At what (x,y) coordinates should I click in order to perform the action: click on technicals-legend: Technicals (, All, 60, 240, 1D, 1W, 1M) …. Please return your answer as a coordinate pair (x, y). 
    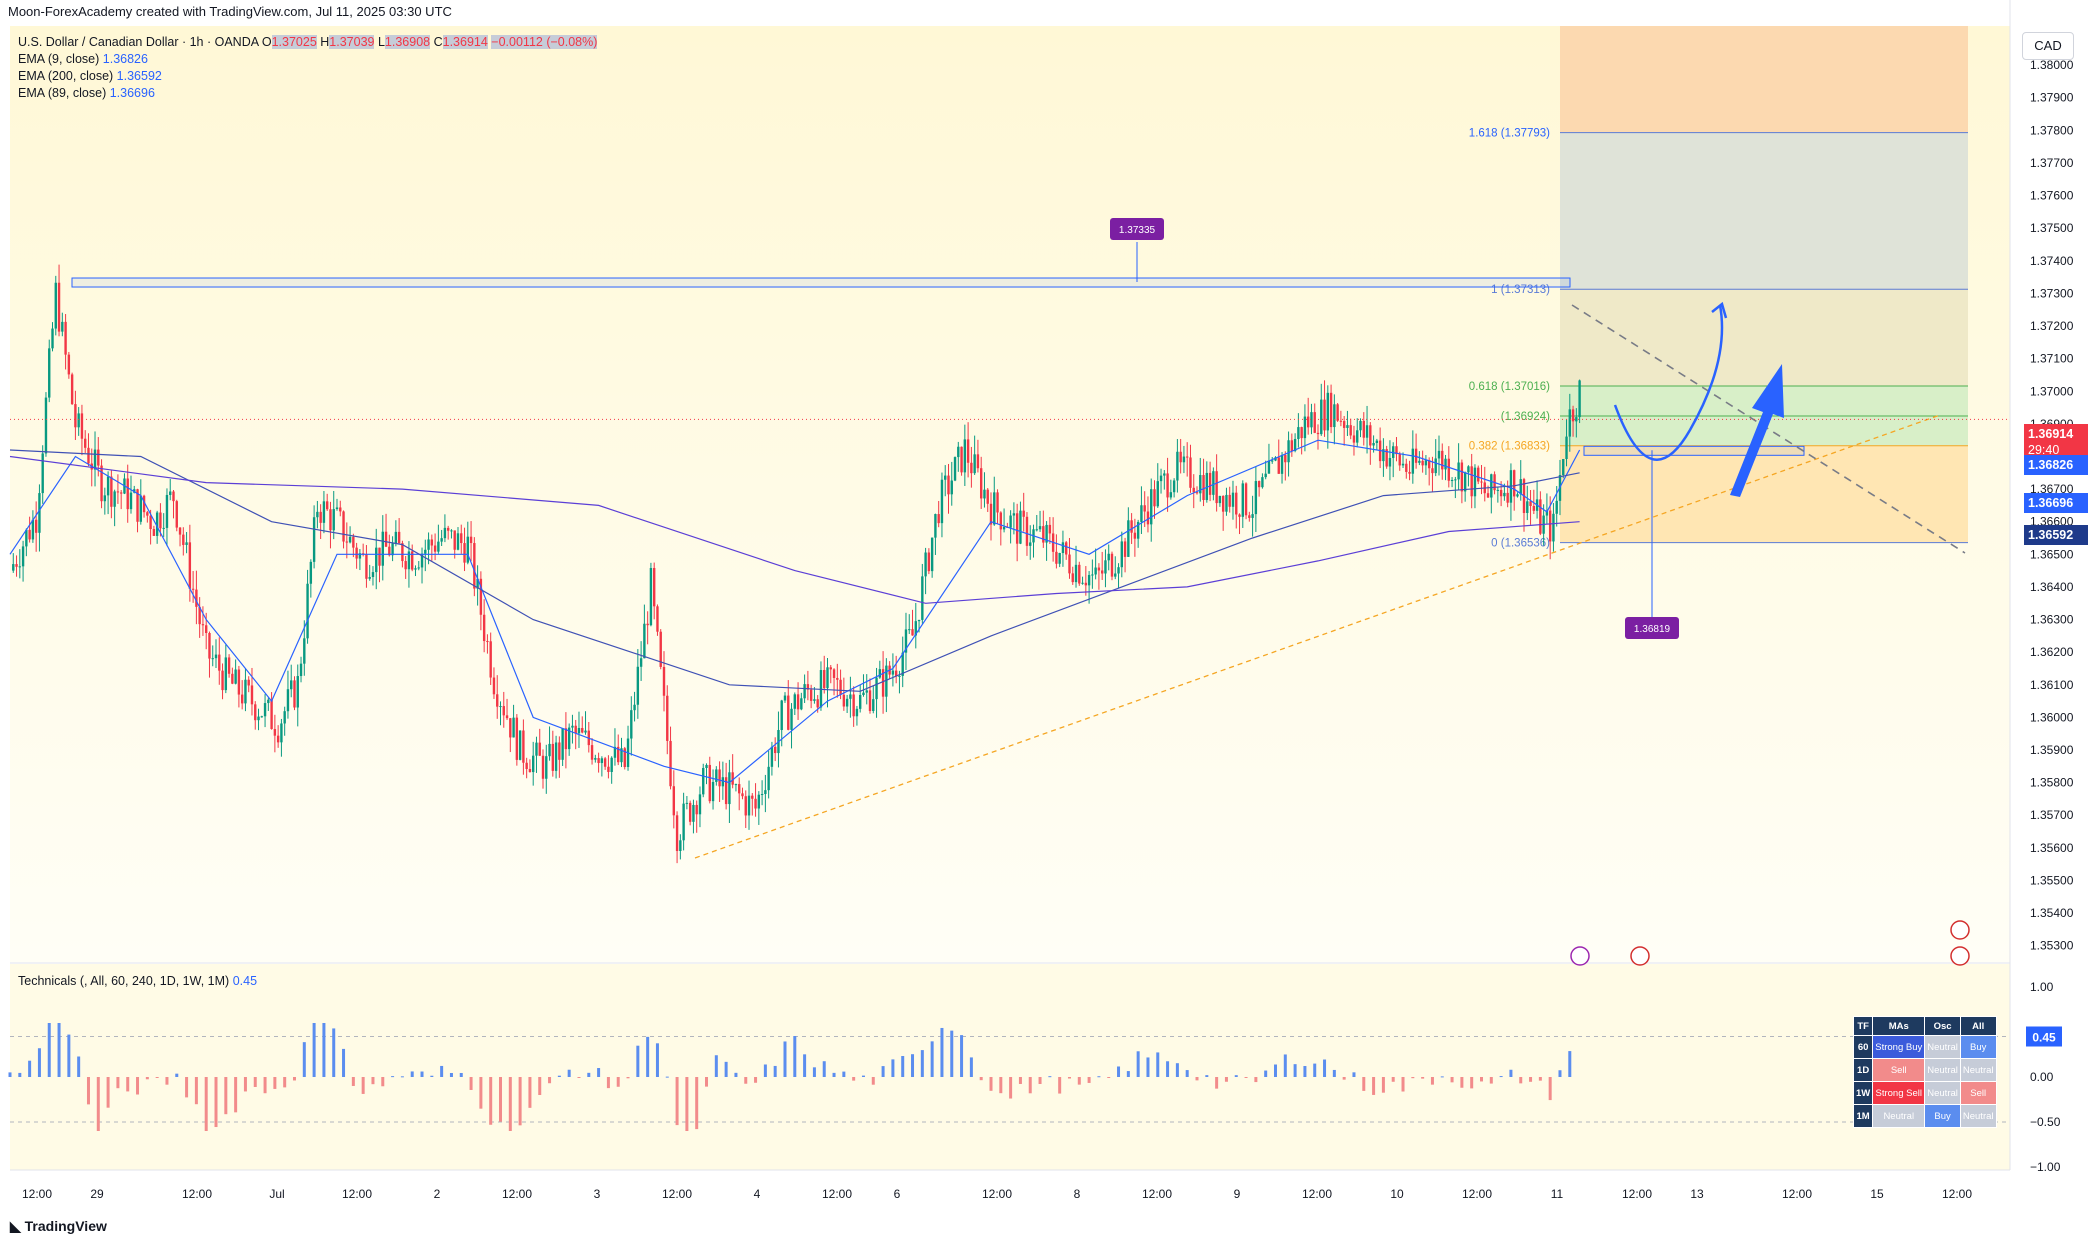
    Looking at the image, I should click on (138, 981).